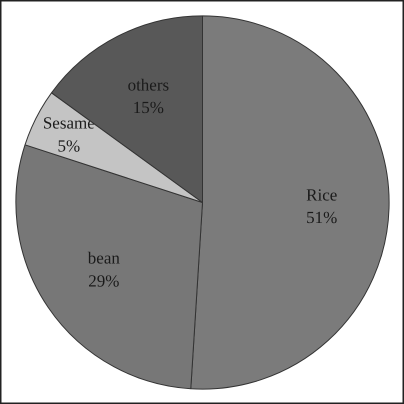  I want to click on data-label: 15%, so click(148, 108).